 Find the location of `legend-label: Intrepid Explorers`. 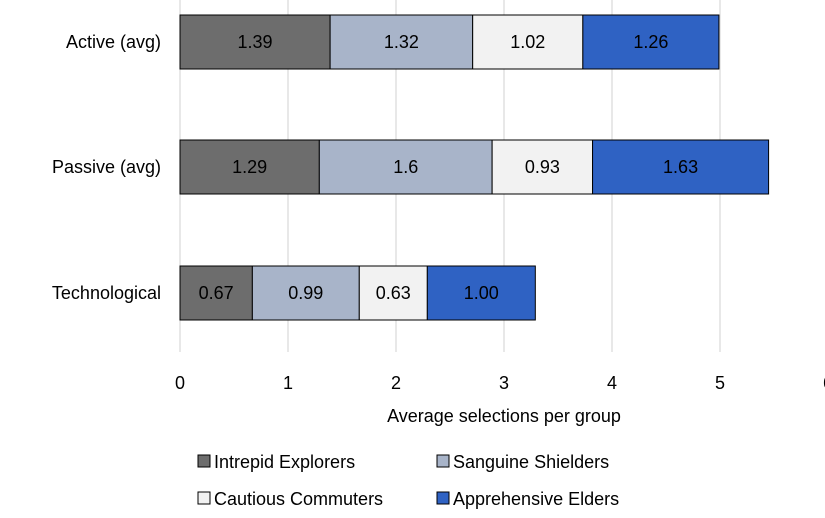

legend-label: Intrepid Explorers is located at coordinates (284, 462).